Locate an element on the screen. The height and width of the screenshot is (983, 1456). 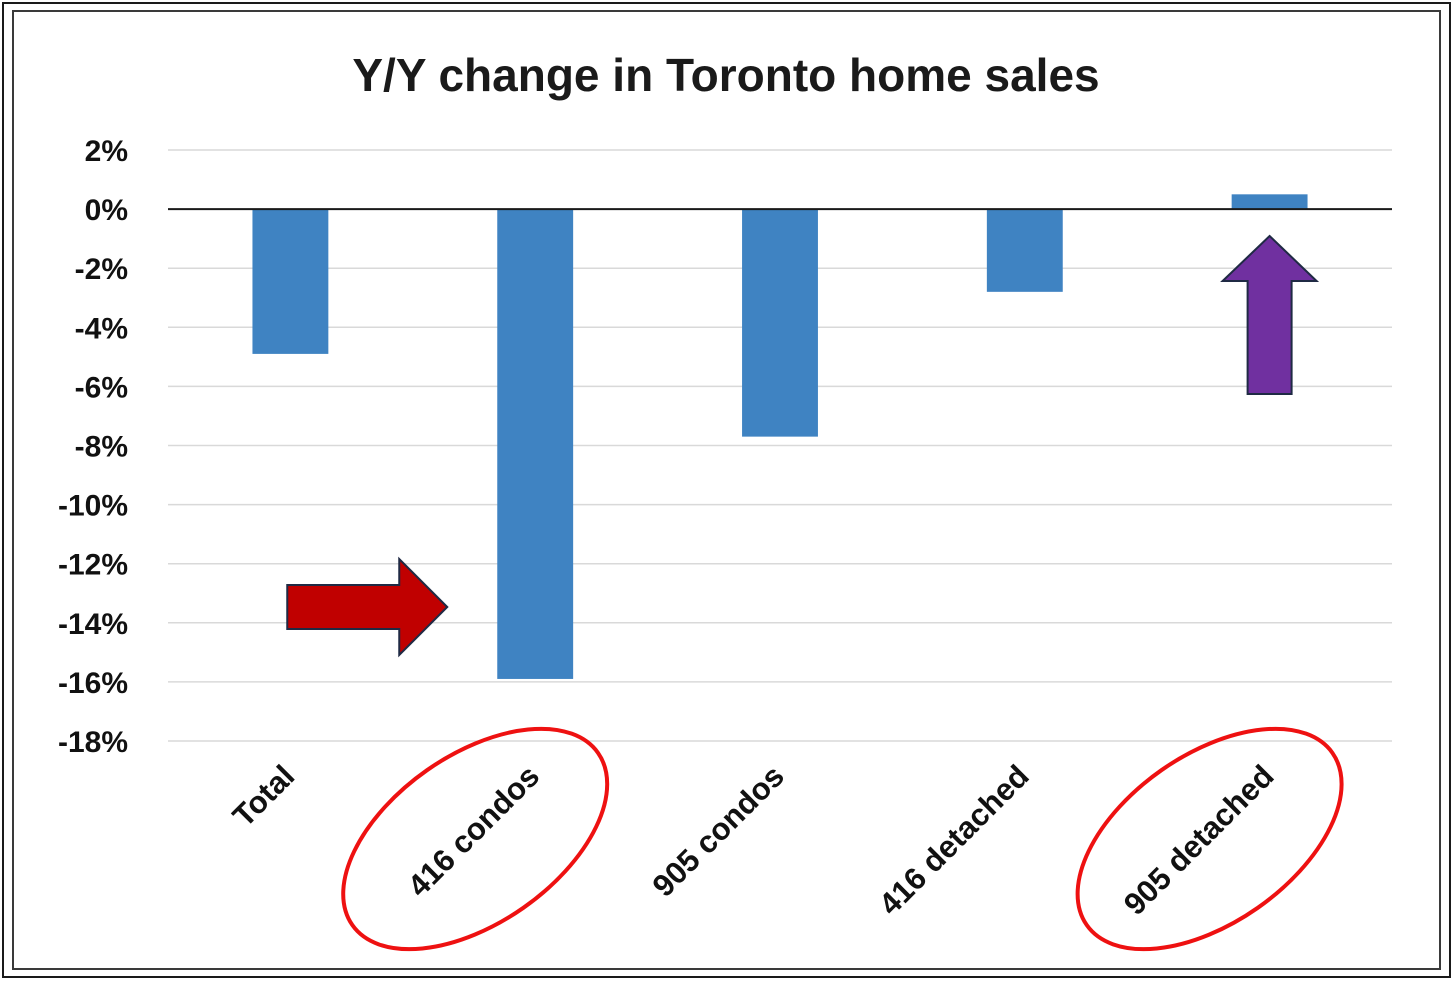
y-tick-label: -12% is located at coordinates (93, 565).